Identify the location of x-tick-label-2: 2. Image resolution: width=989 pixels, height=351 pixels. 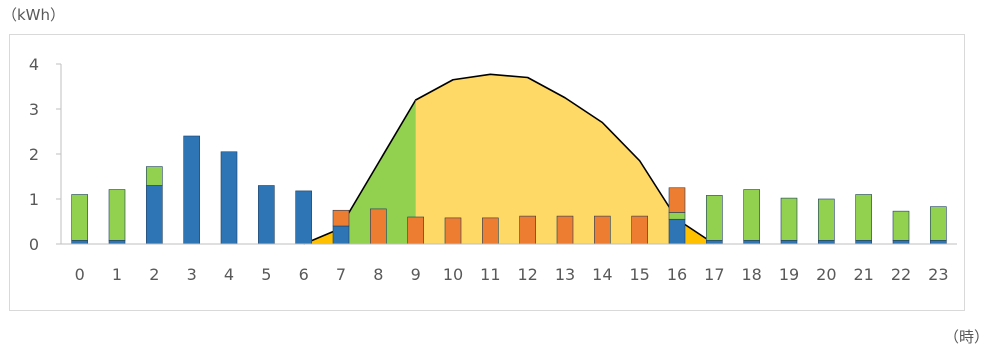
(154, 274).